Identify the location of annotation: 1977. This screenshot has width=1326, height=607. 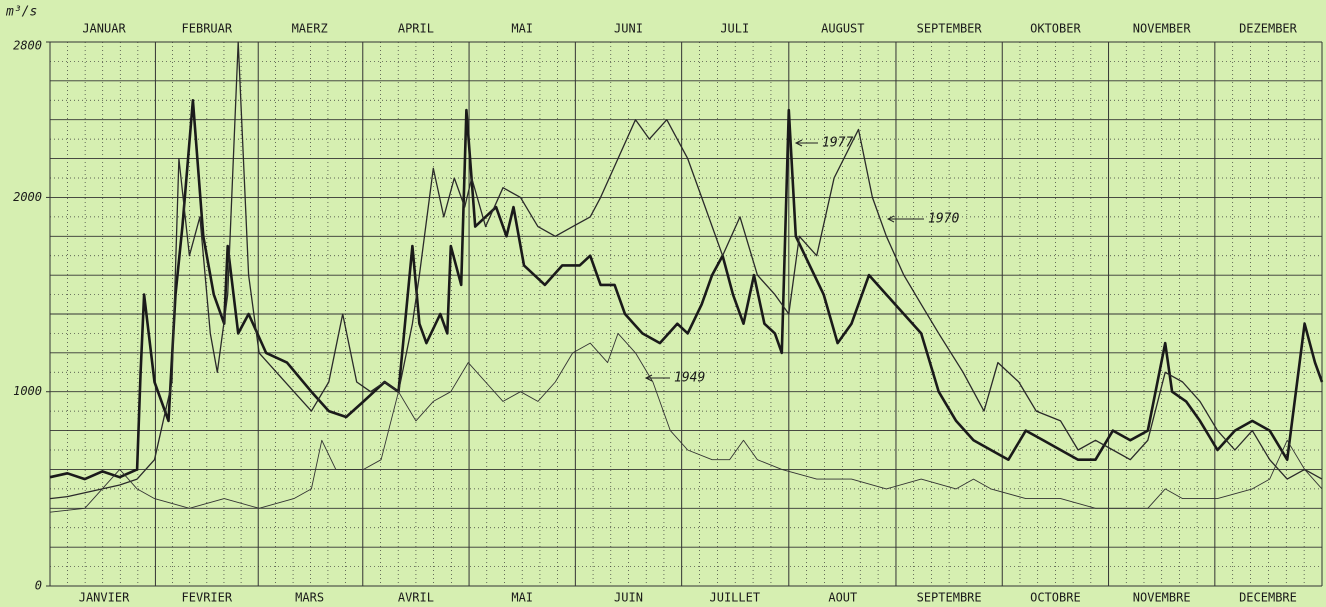
(837, 143).